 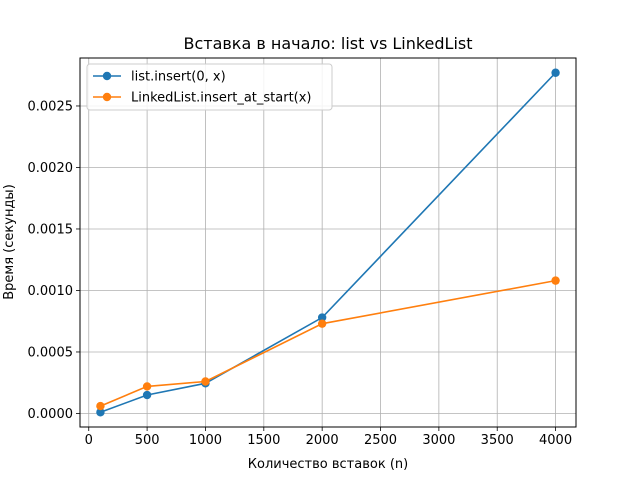 What do you see at coordinates (205, 440) in the screenshot?
I see `x-tick-label: 1000` at bounding box center [205, 440].